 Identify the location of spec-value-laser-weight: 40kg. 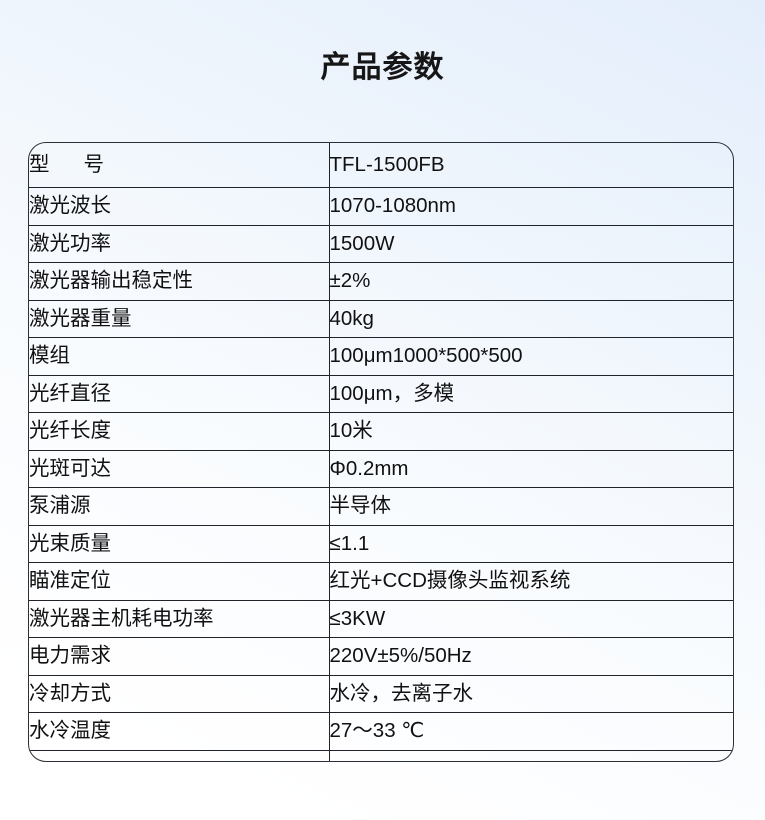
(530, 319).